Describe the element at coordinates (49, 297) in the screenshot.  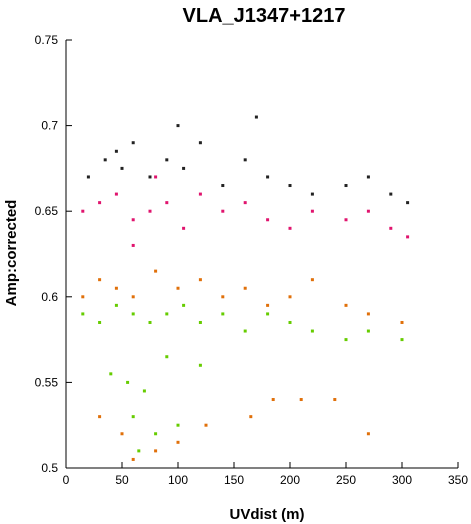
I see `y-tick-label: 0.6` at that location.